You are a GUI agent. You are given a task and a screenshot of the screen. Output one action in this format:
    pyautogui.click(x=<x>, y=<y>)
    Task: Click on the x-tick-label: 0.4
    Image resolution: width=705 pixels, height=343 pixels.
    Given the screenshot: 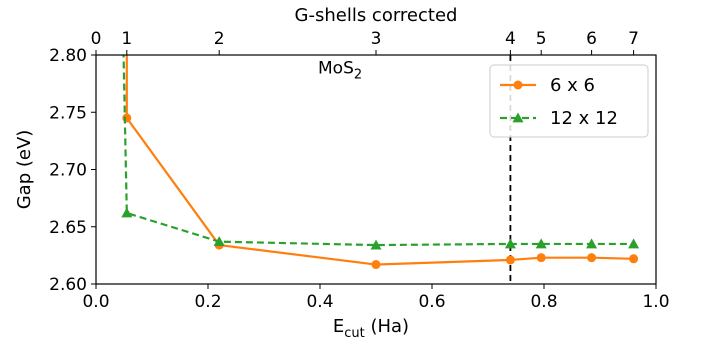 What is the action you would take?
    pyautogui.click(x=319, y=302)
    